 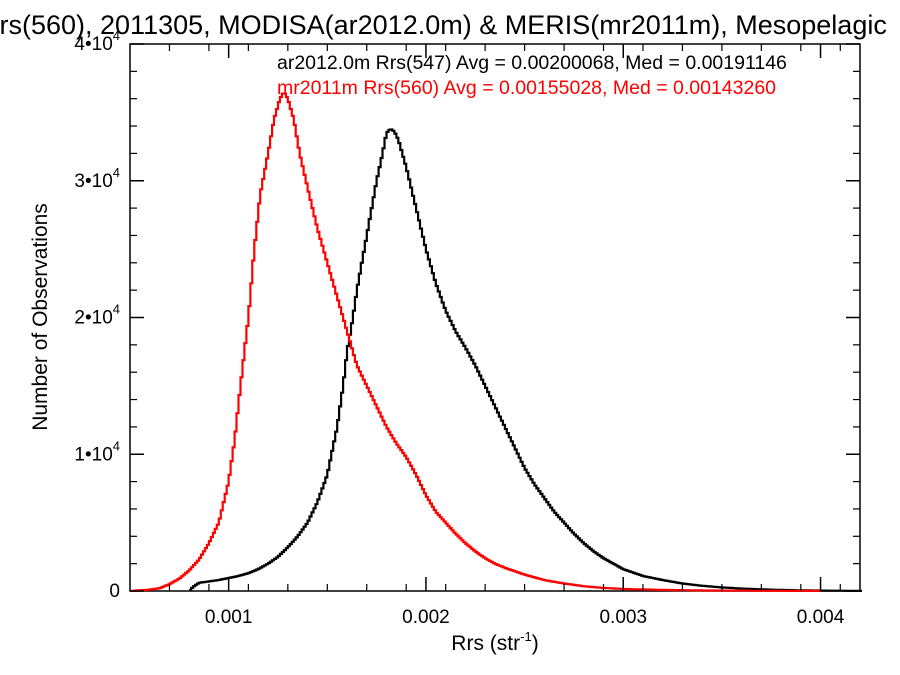 I want to click on y-tick-label: 4•104, so click(x=97, y=41).